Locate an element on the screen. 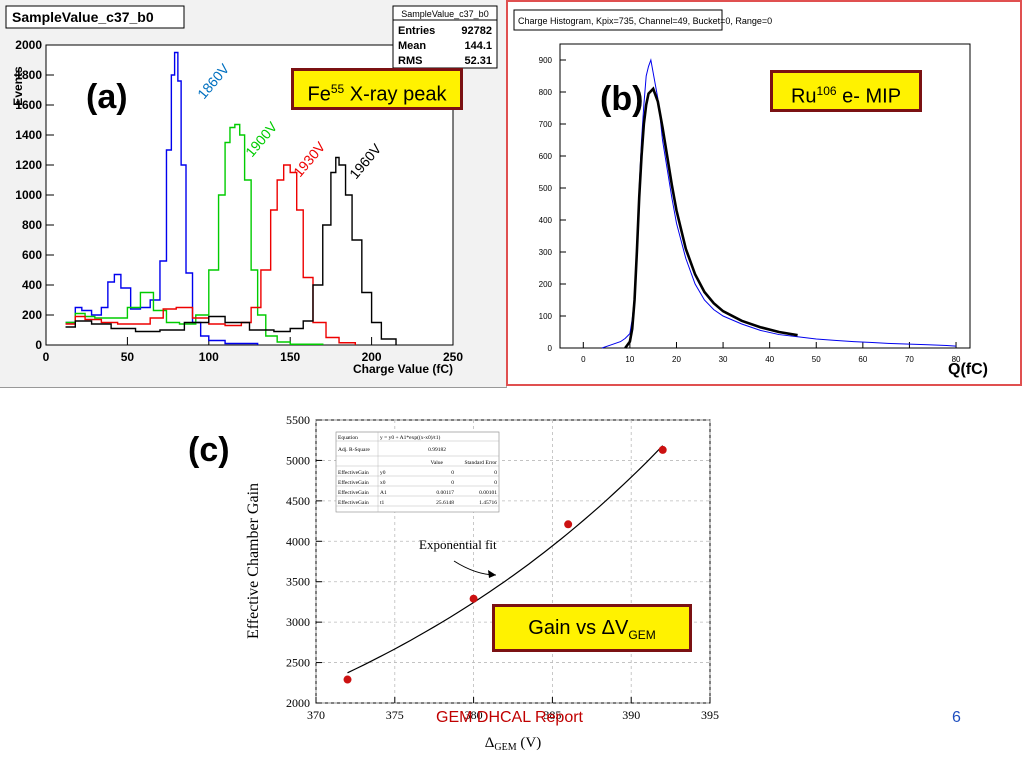 Image resolution: width=1024 pixels, height=773 pixels. annotation-gain-vs-dv: Gain vs ΔVGEM is located at coordinates (592, 628).